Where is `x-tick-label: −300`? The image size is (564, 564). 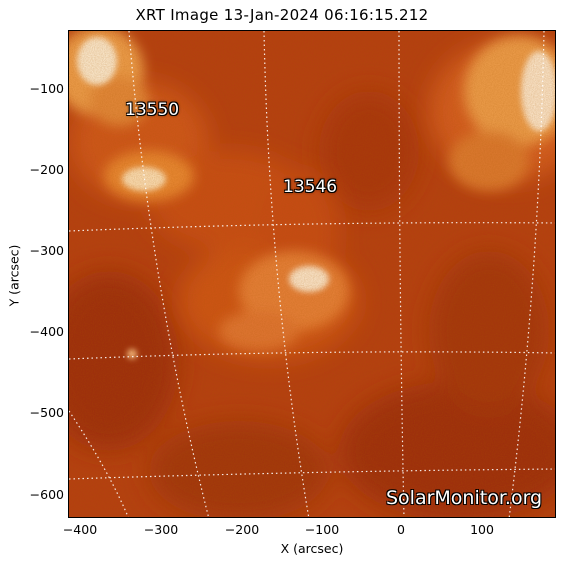 x-tick-label: −300 is located at coordinates (161, 529).